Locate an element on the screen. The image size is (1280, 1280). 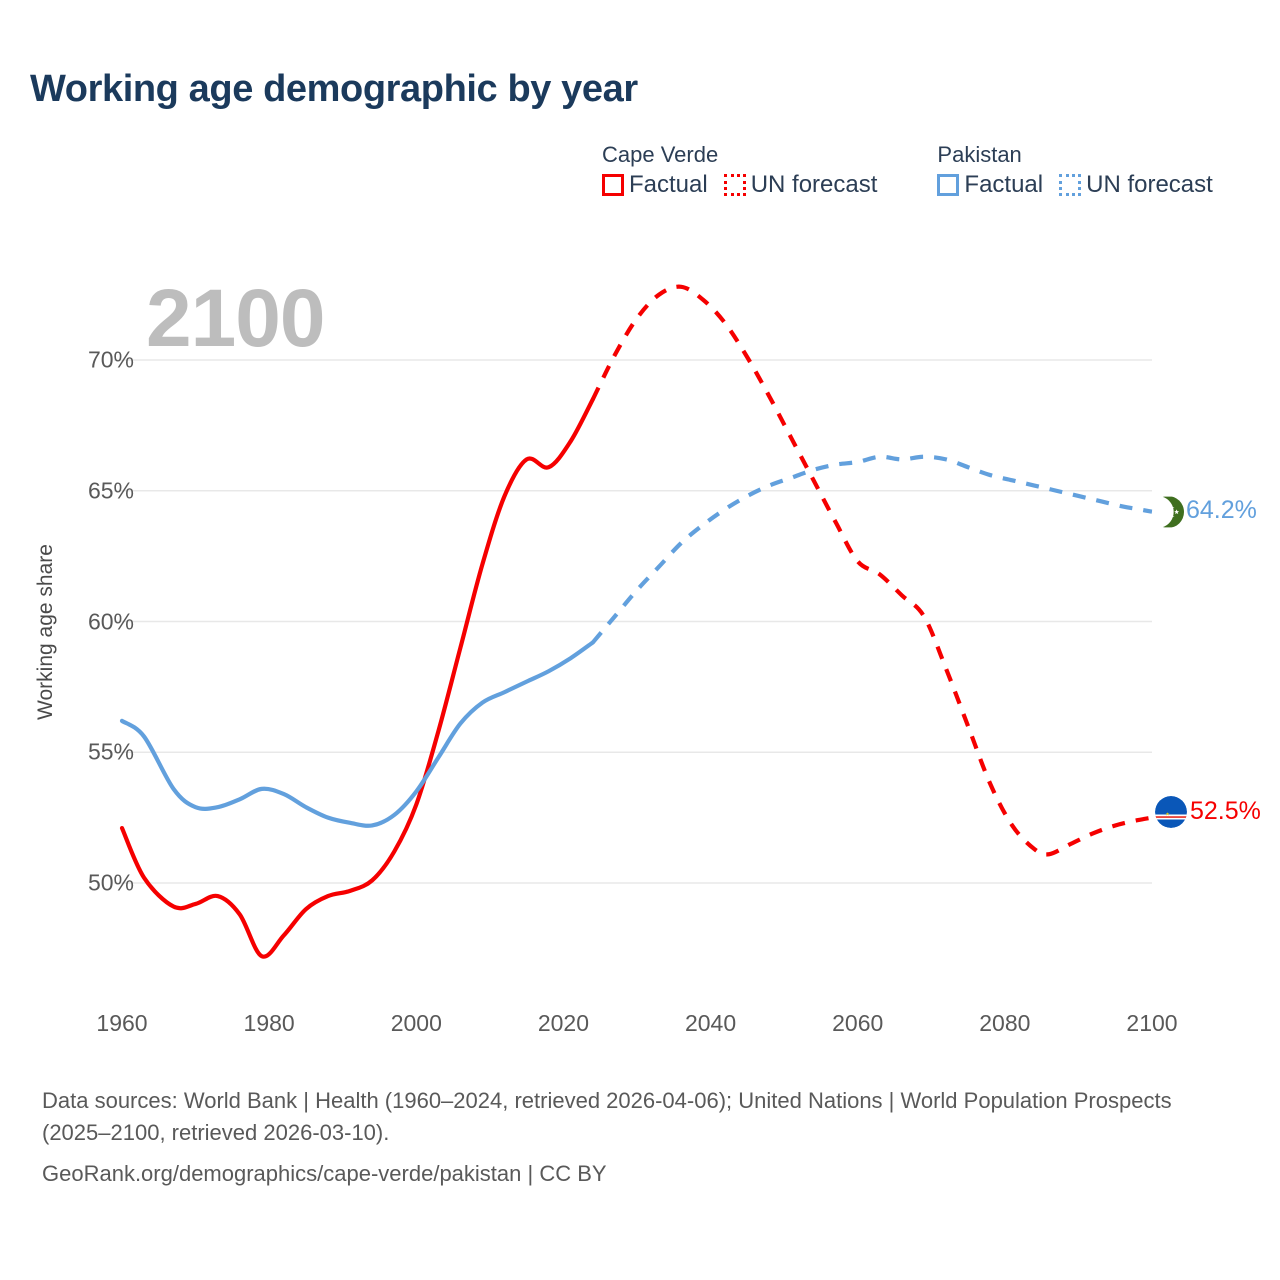
legend-item-cape-verde-forecast: UN forecast is located at coordinates (800, 185).